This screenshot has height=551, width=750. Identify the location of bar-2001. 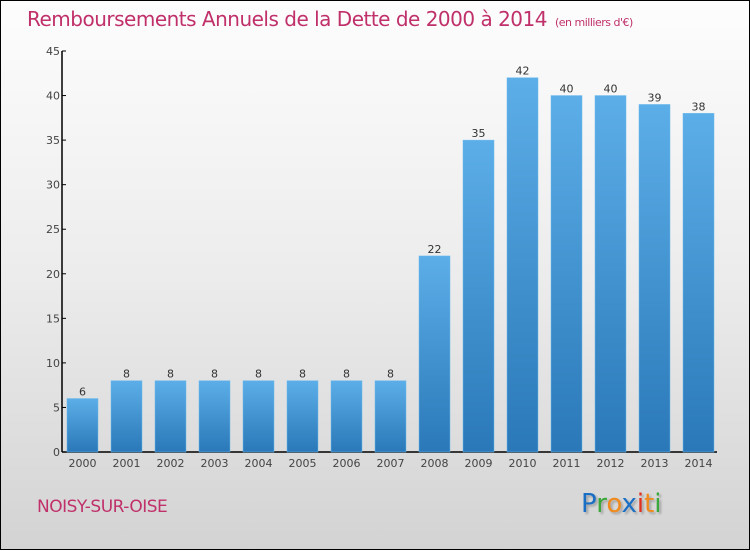
(126, 416).